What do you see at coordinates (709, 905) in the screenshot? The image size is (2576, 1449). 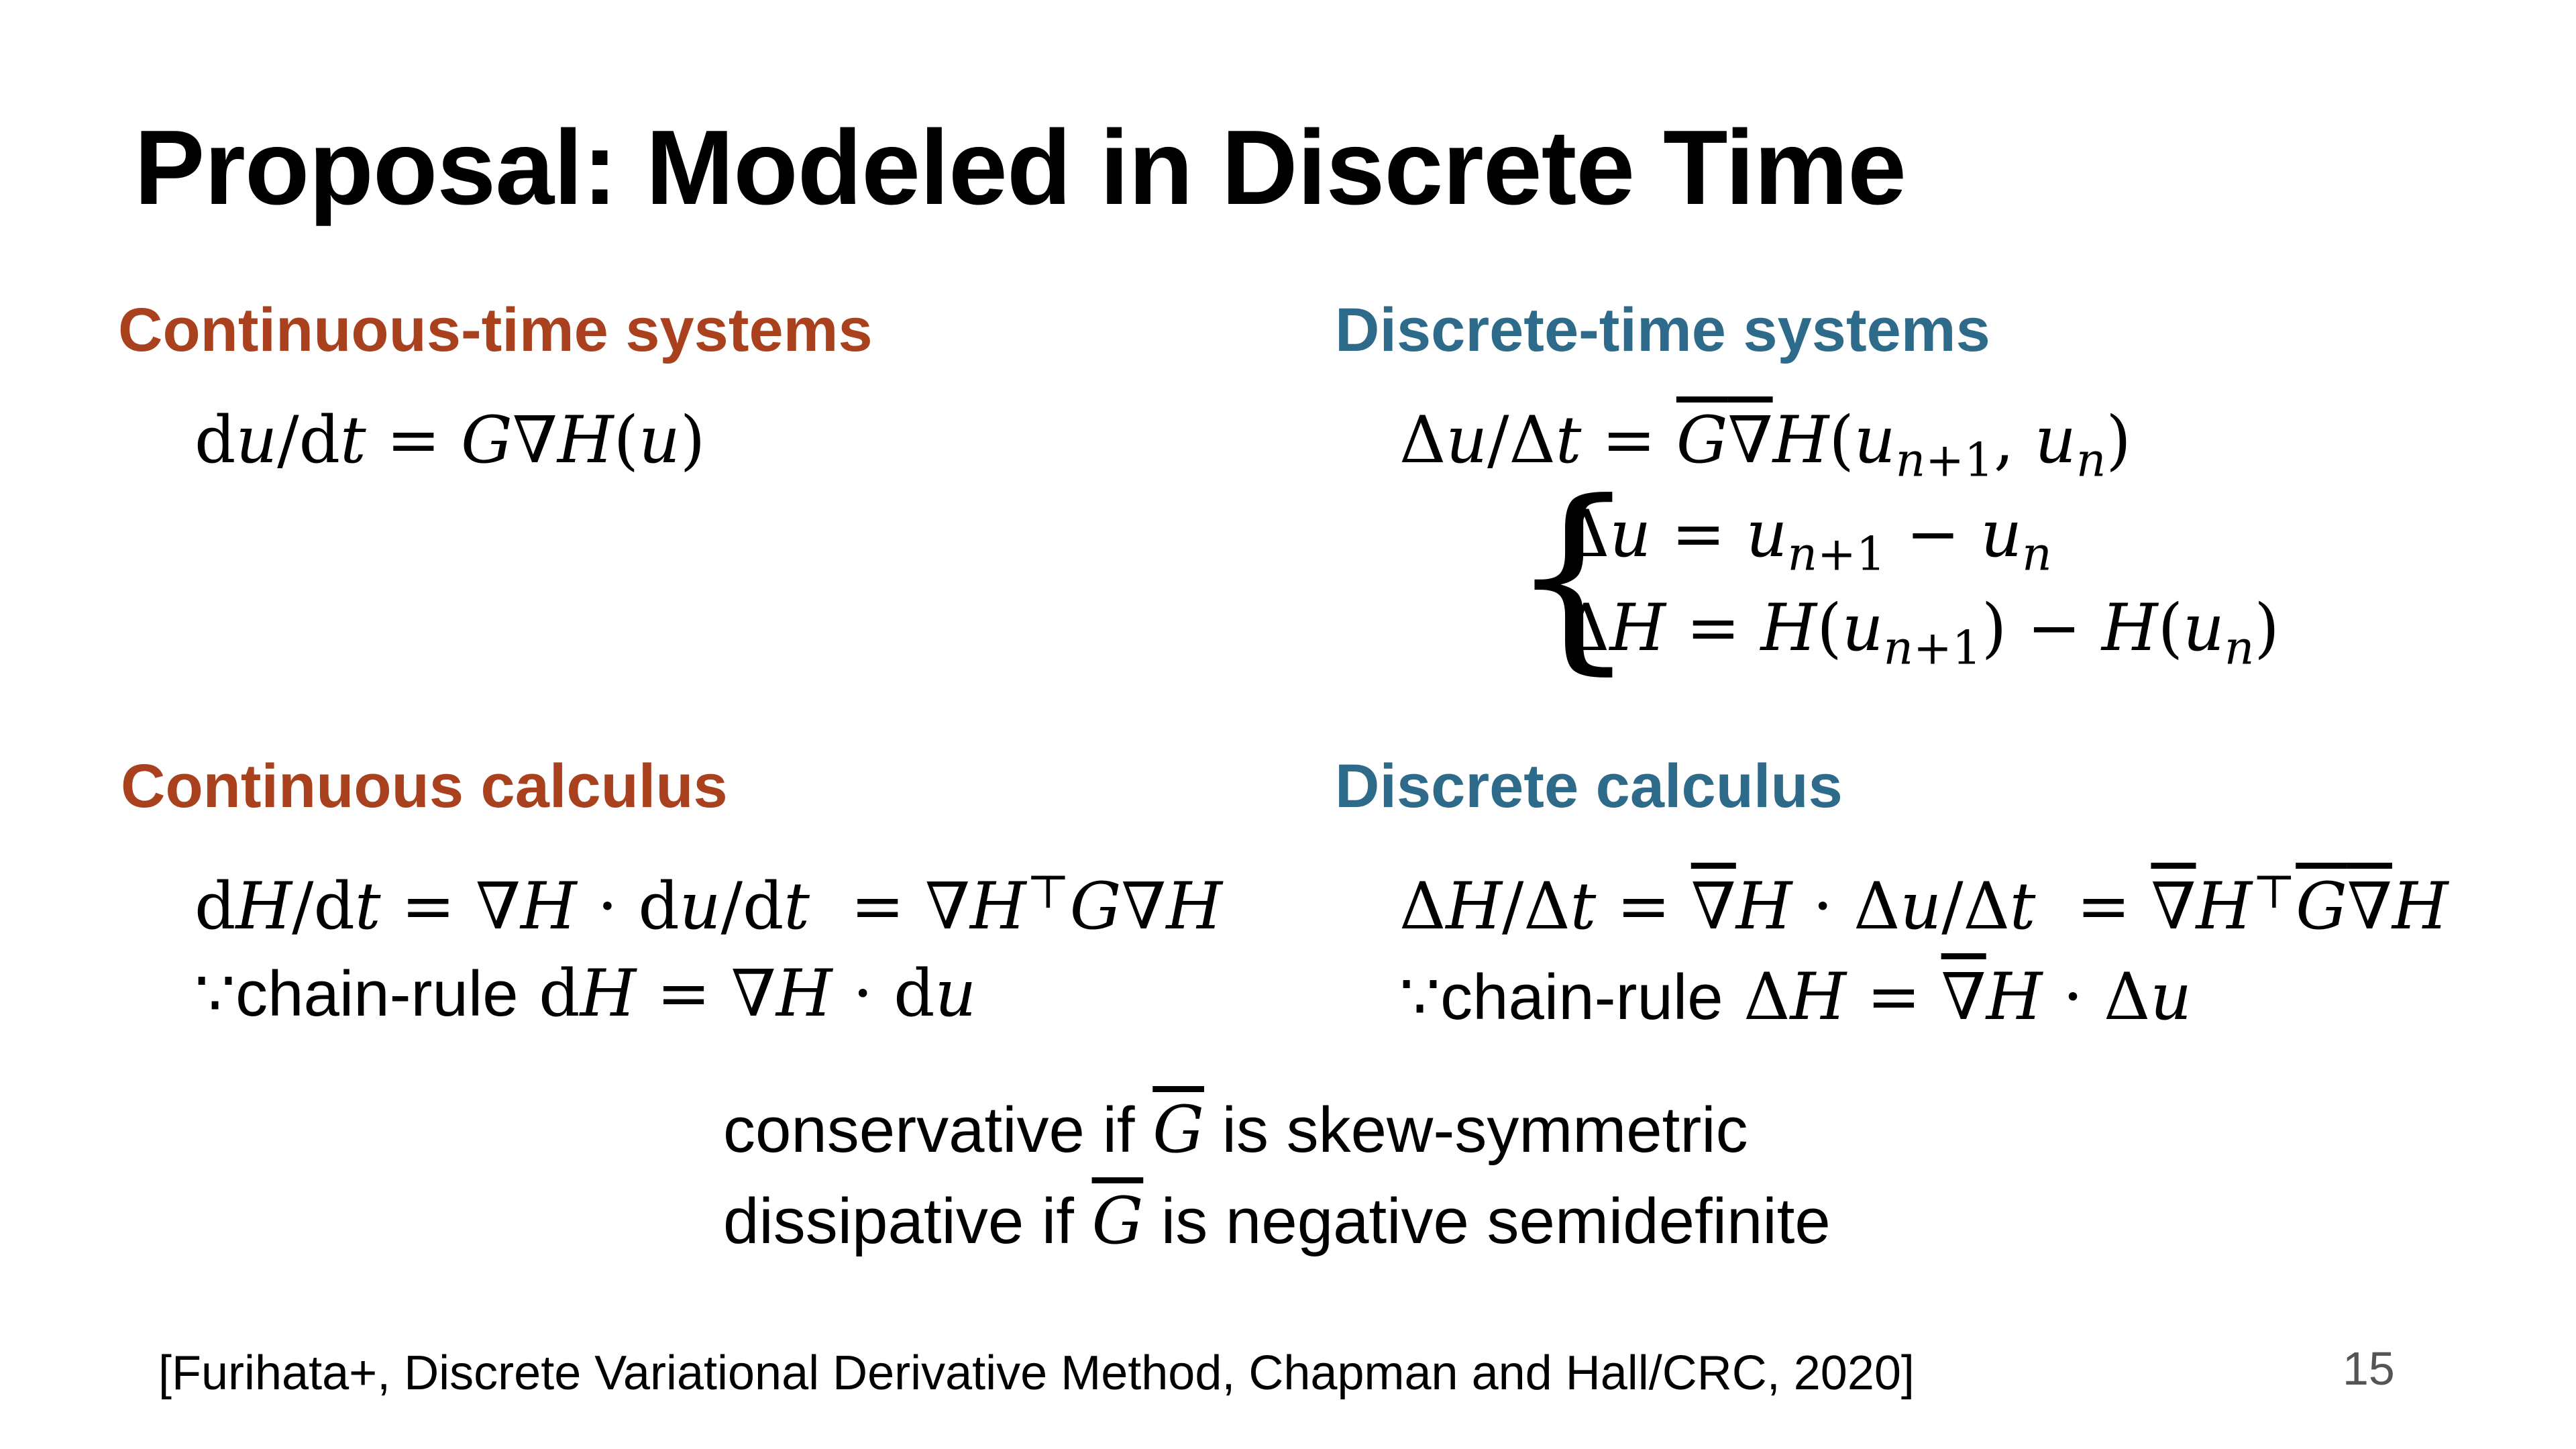 I see `continuous-energy-equation: dH/dt = ∇H · du/dt = ∇H⊤G∇H` at bounding box center [709, 905].